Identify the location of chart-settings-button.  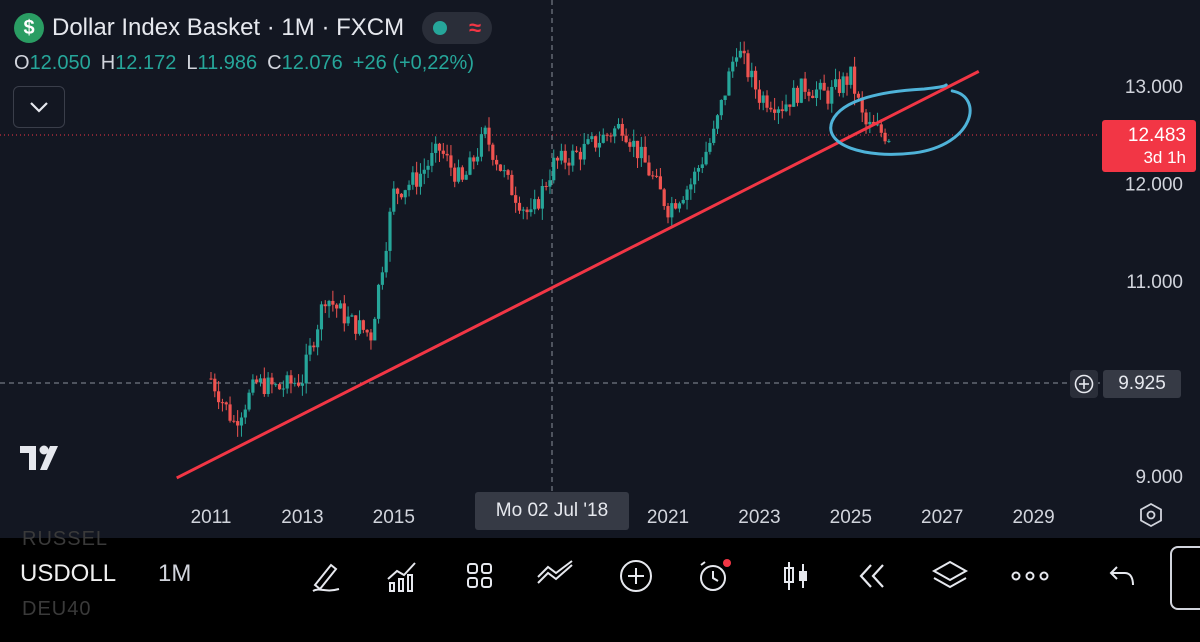
(1151, 517).